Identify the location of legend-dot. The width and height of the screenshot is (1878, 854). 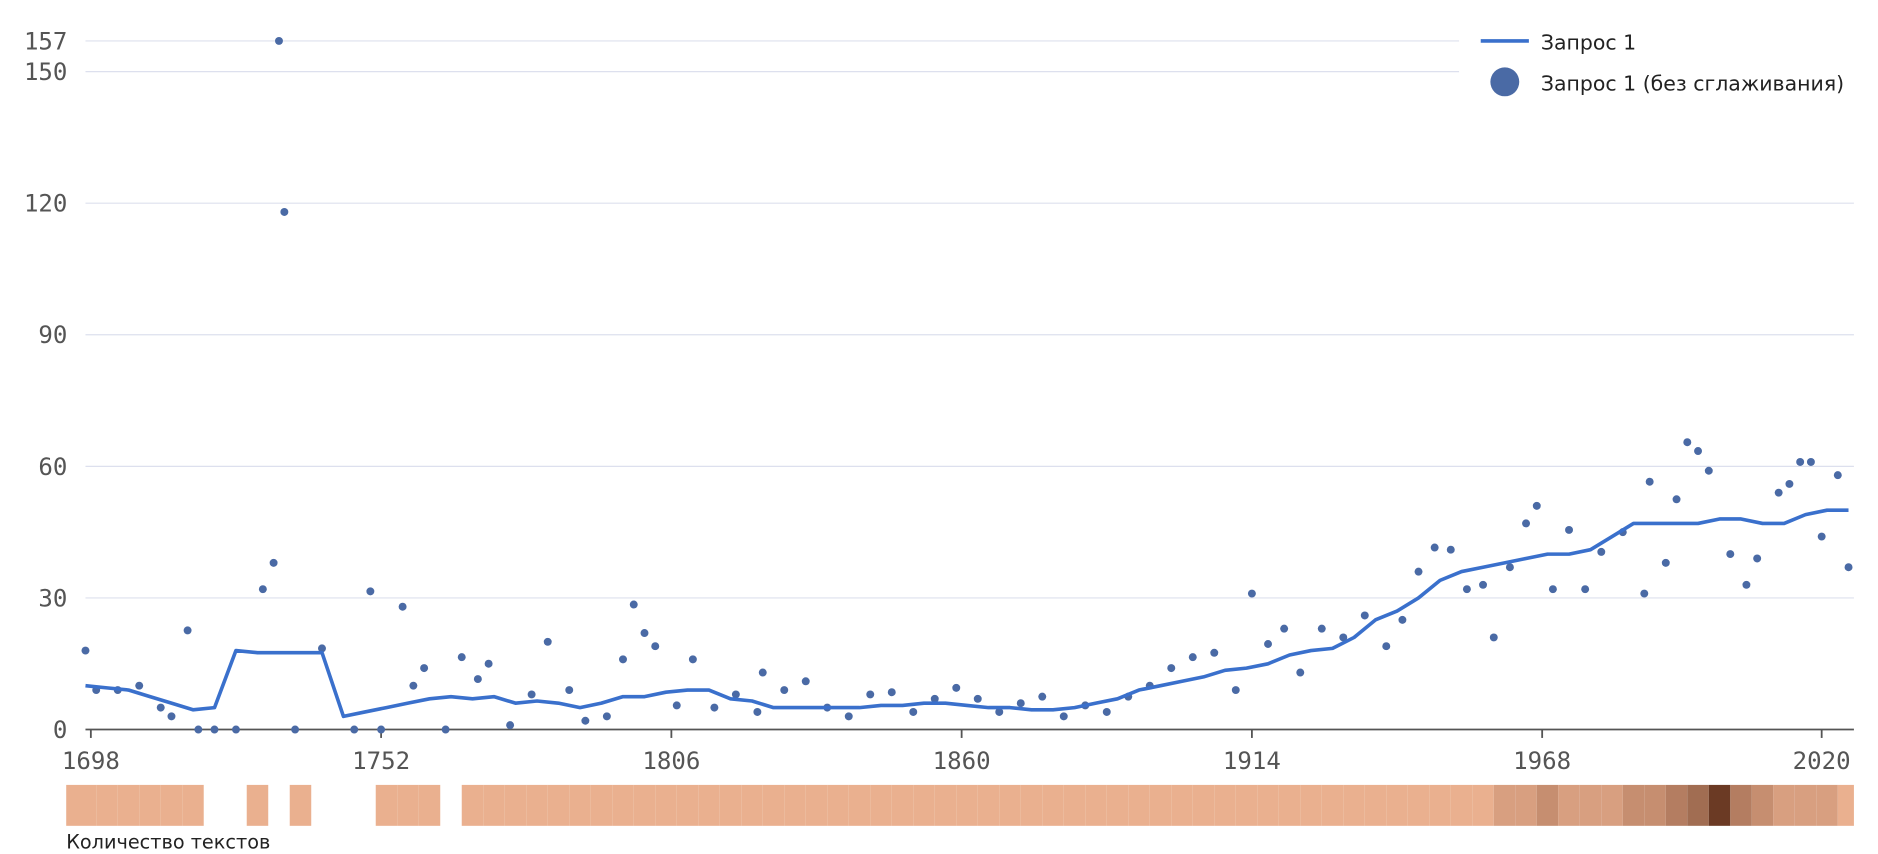
(1505, 82).